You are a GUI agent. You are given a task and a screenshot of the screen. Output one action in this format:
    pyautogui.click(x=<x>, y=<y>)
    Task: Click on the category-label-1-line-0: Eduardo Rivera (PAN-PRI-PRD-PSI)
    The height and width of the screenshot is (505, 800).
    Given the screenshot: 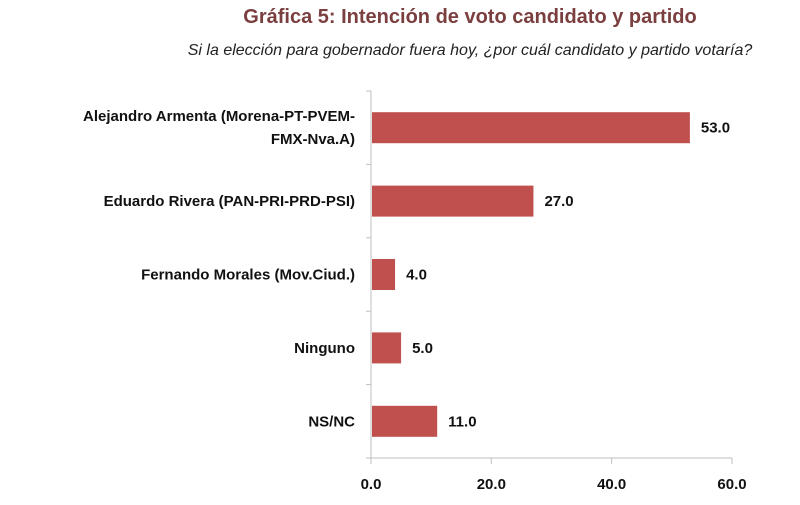 What is the action you would take?
    pyautogui.click(x=229, y=201)
    